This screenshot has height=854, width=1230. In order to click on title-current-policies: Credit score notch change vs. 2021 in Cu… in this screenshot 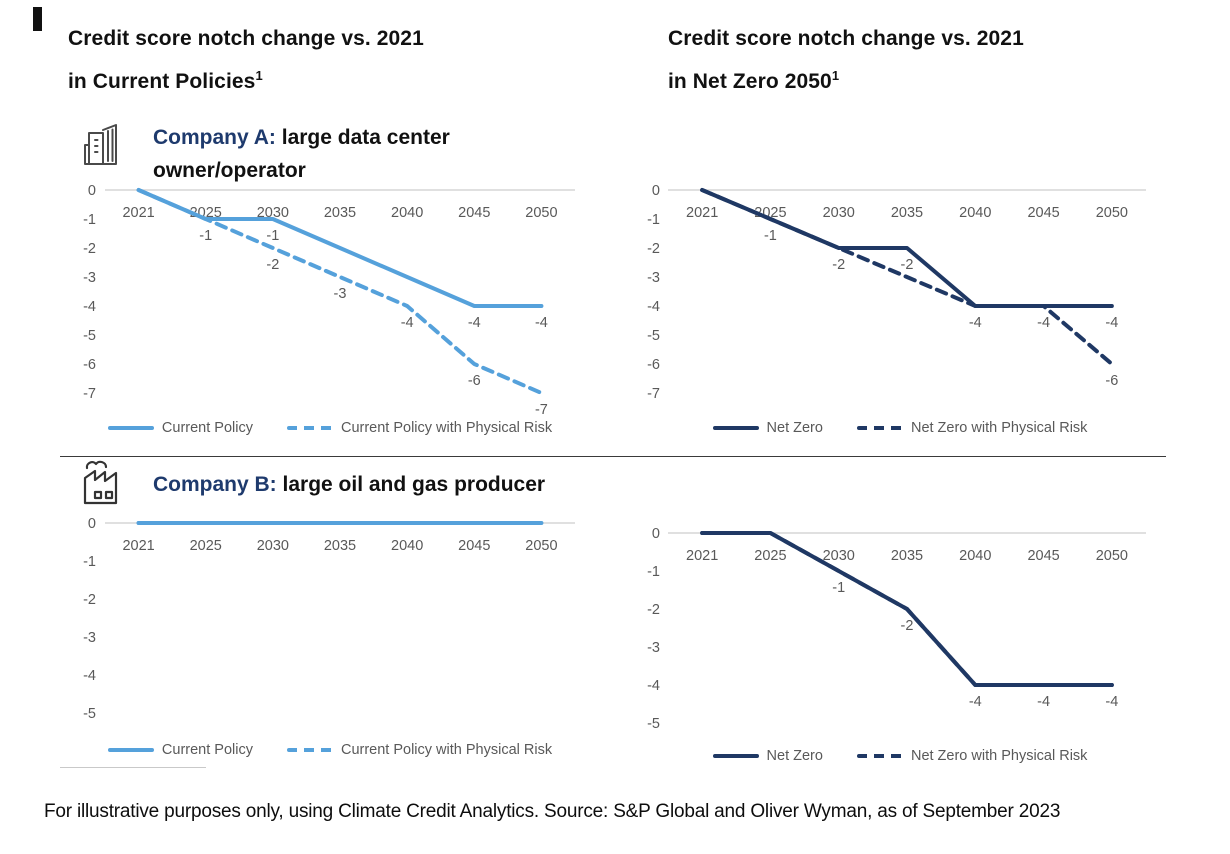, I will do `click(246, 60)`.